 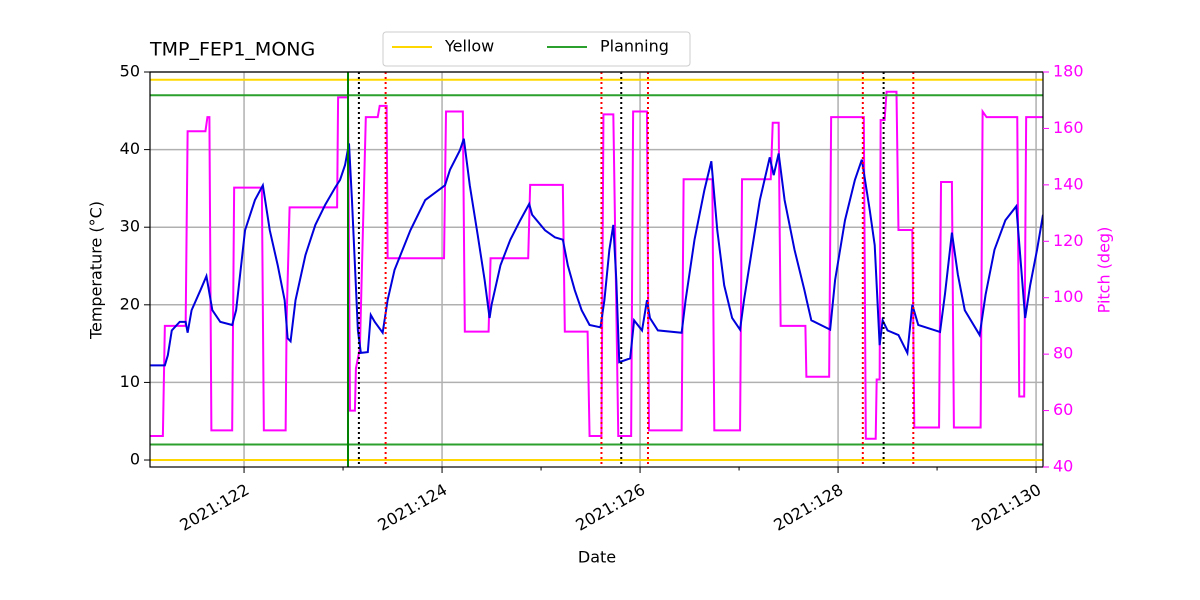 What do you see at coordinates (634, 46) in the screenshot?
I see `legend-label: Planning` at bounding box center [634, 46].